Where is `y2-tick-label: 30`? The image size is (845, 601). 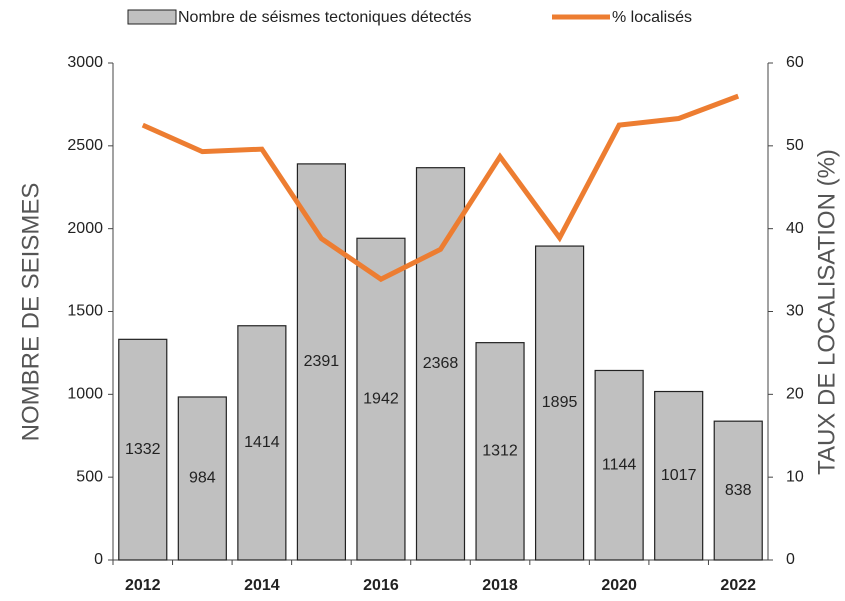
y2-tick-label: 30 is located at coordinates (795, 311).